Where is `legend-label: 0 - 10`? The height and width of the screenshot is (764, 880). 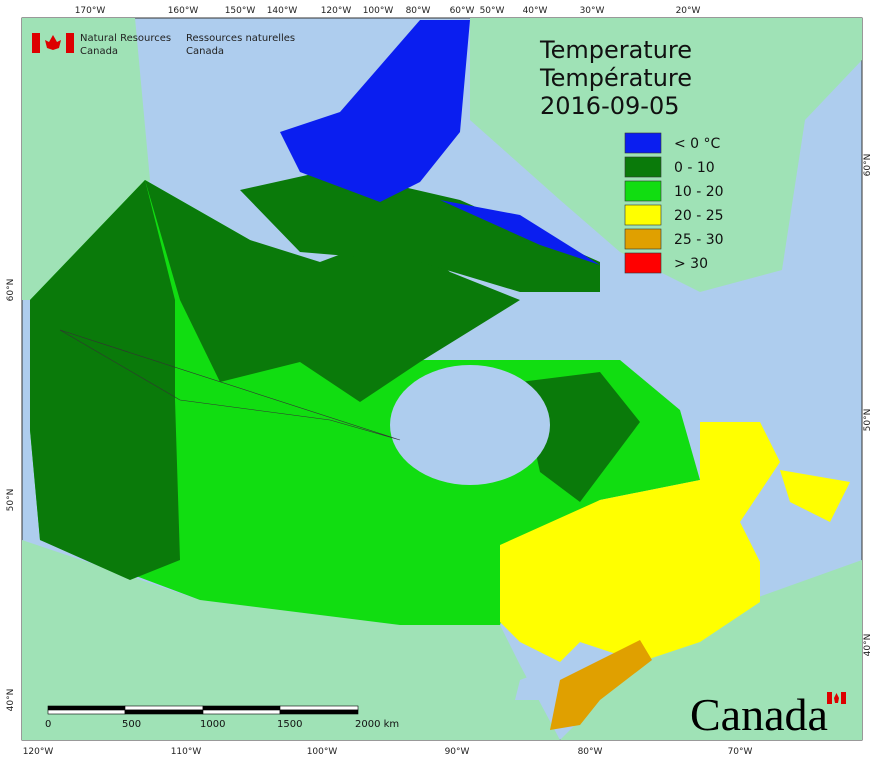 legend-label: 0 - 10 is located at coordinates (694, 168).